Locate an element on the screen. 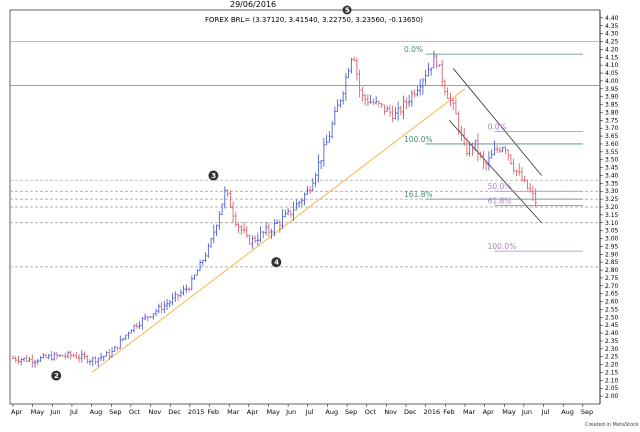 This screenshot has height=432, width=640. y-tick-label: 2.75 is located at coordinates (612, 278).